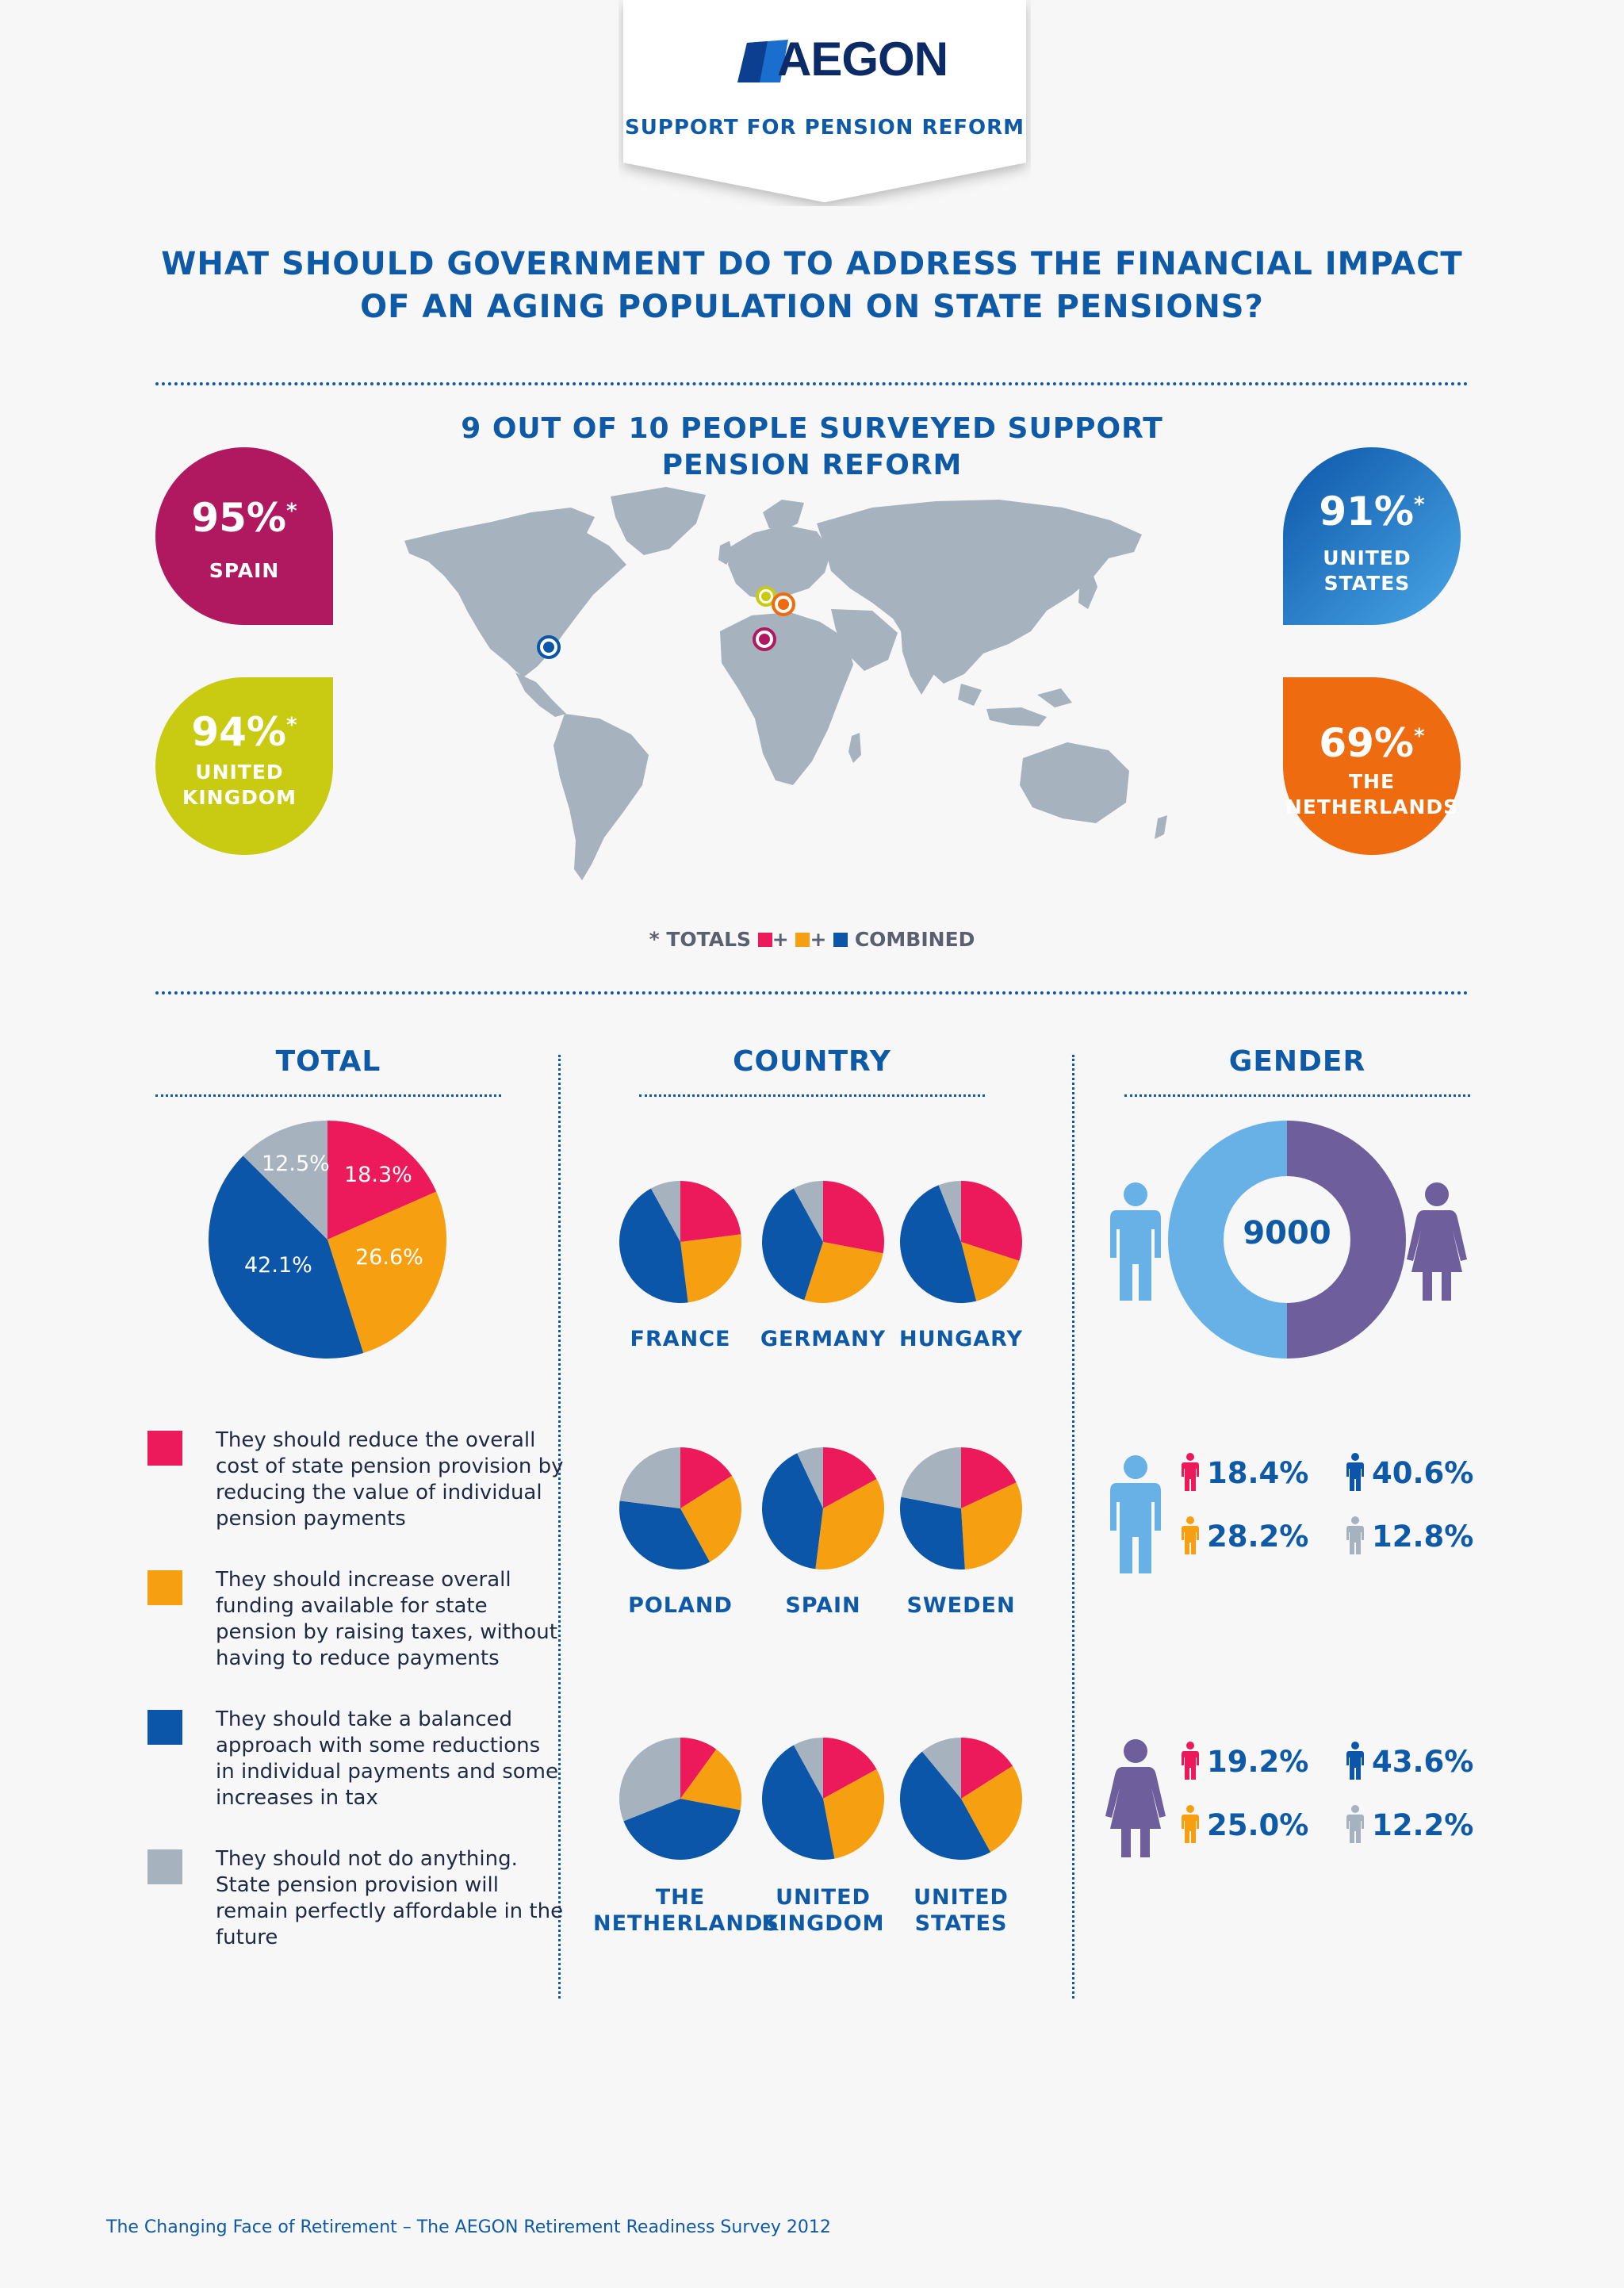 The image size is (1624, 2288). I want to click on country-label-united-states: UNITED STATES, so click(961, 1910).